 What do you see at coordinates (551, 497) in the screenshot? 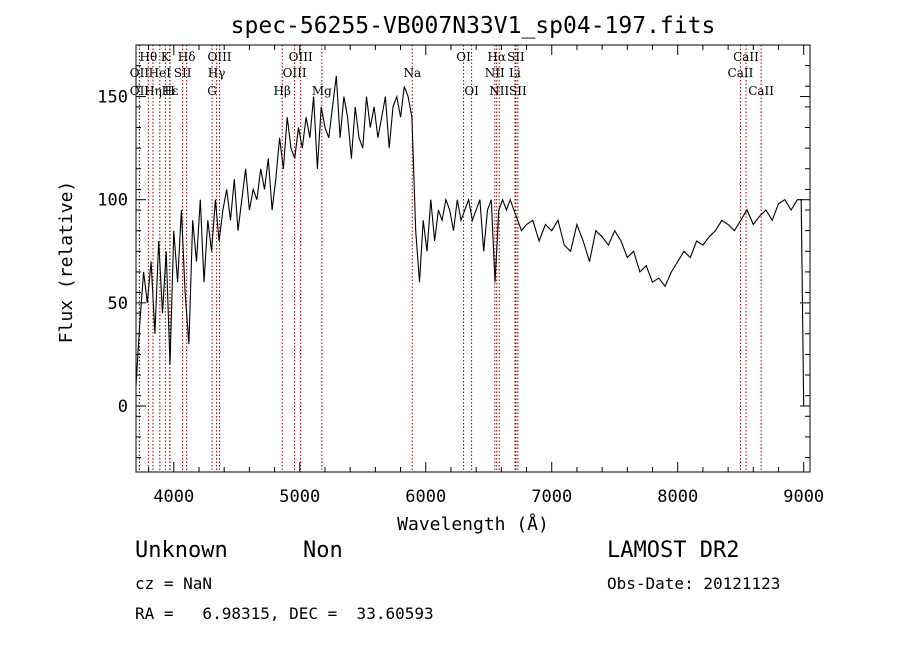
I see `x-tick-label: 7000` at bounding box center [551, 497].